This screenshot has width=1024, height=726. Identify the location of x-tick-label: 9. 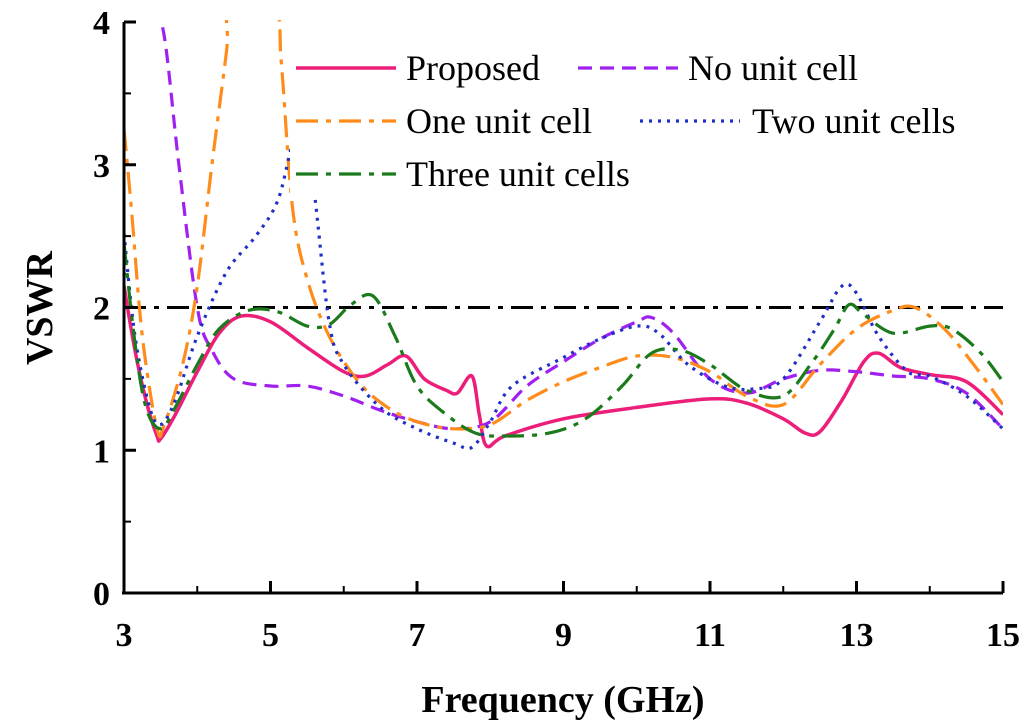
(563, 635).